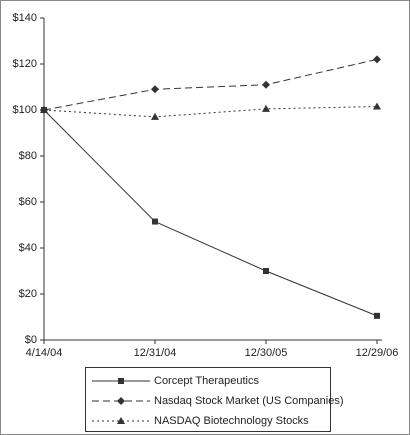  I want to click on y-tick-label: $40, so click(28, 248).